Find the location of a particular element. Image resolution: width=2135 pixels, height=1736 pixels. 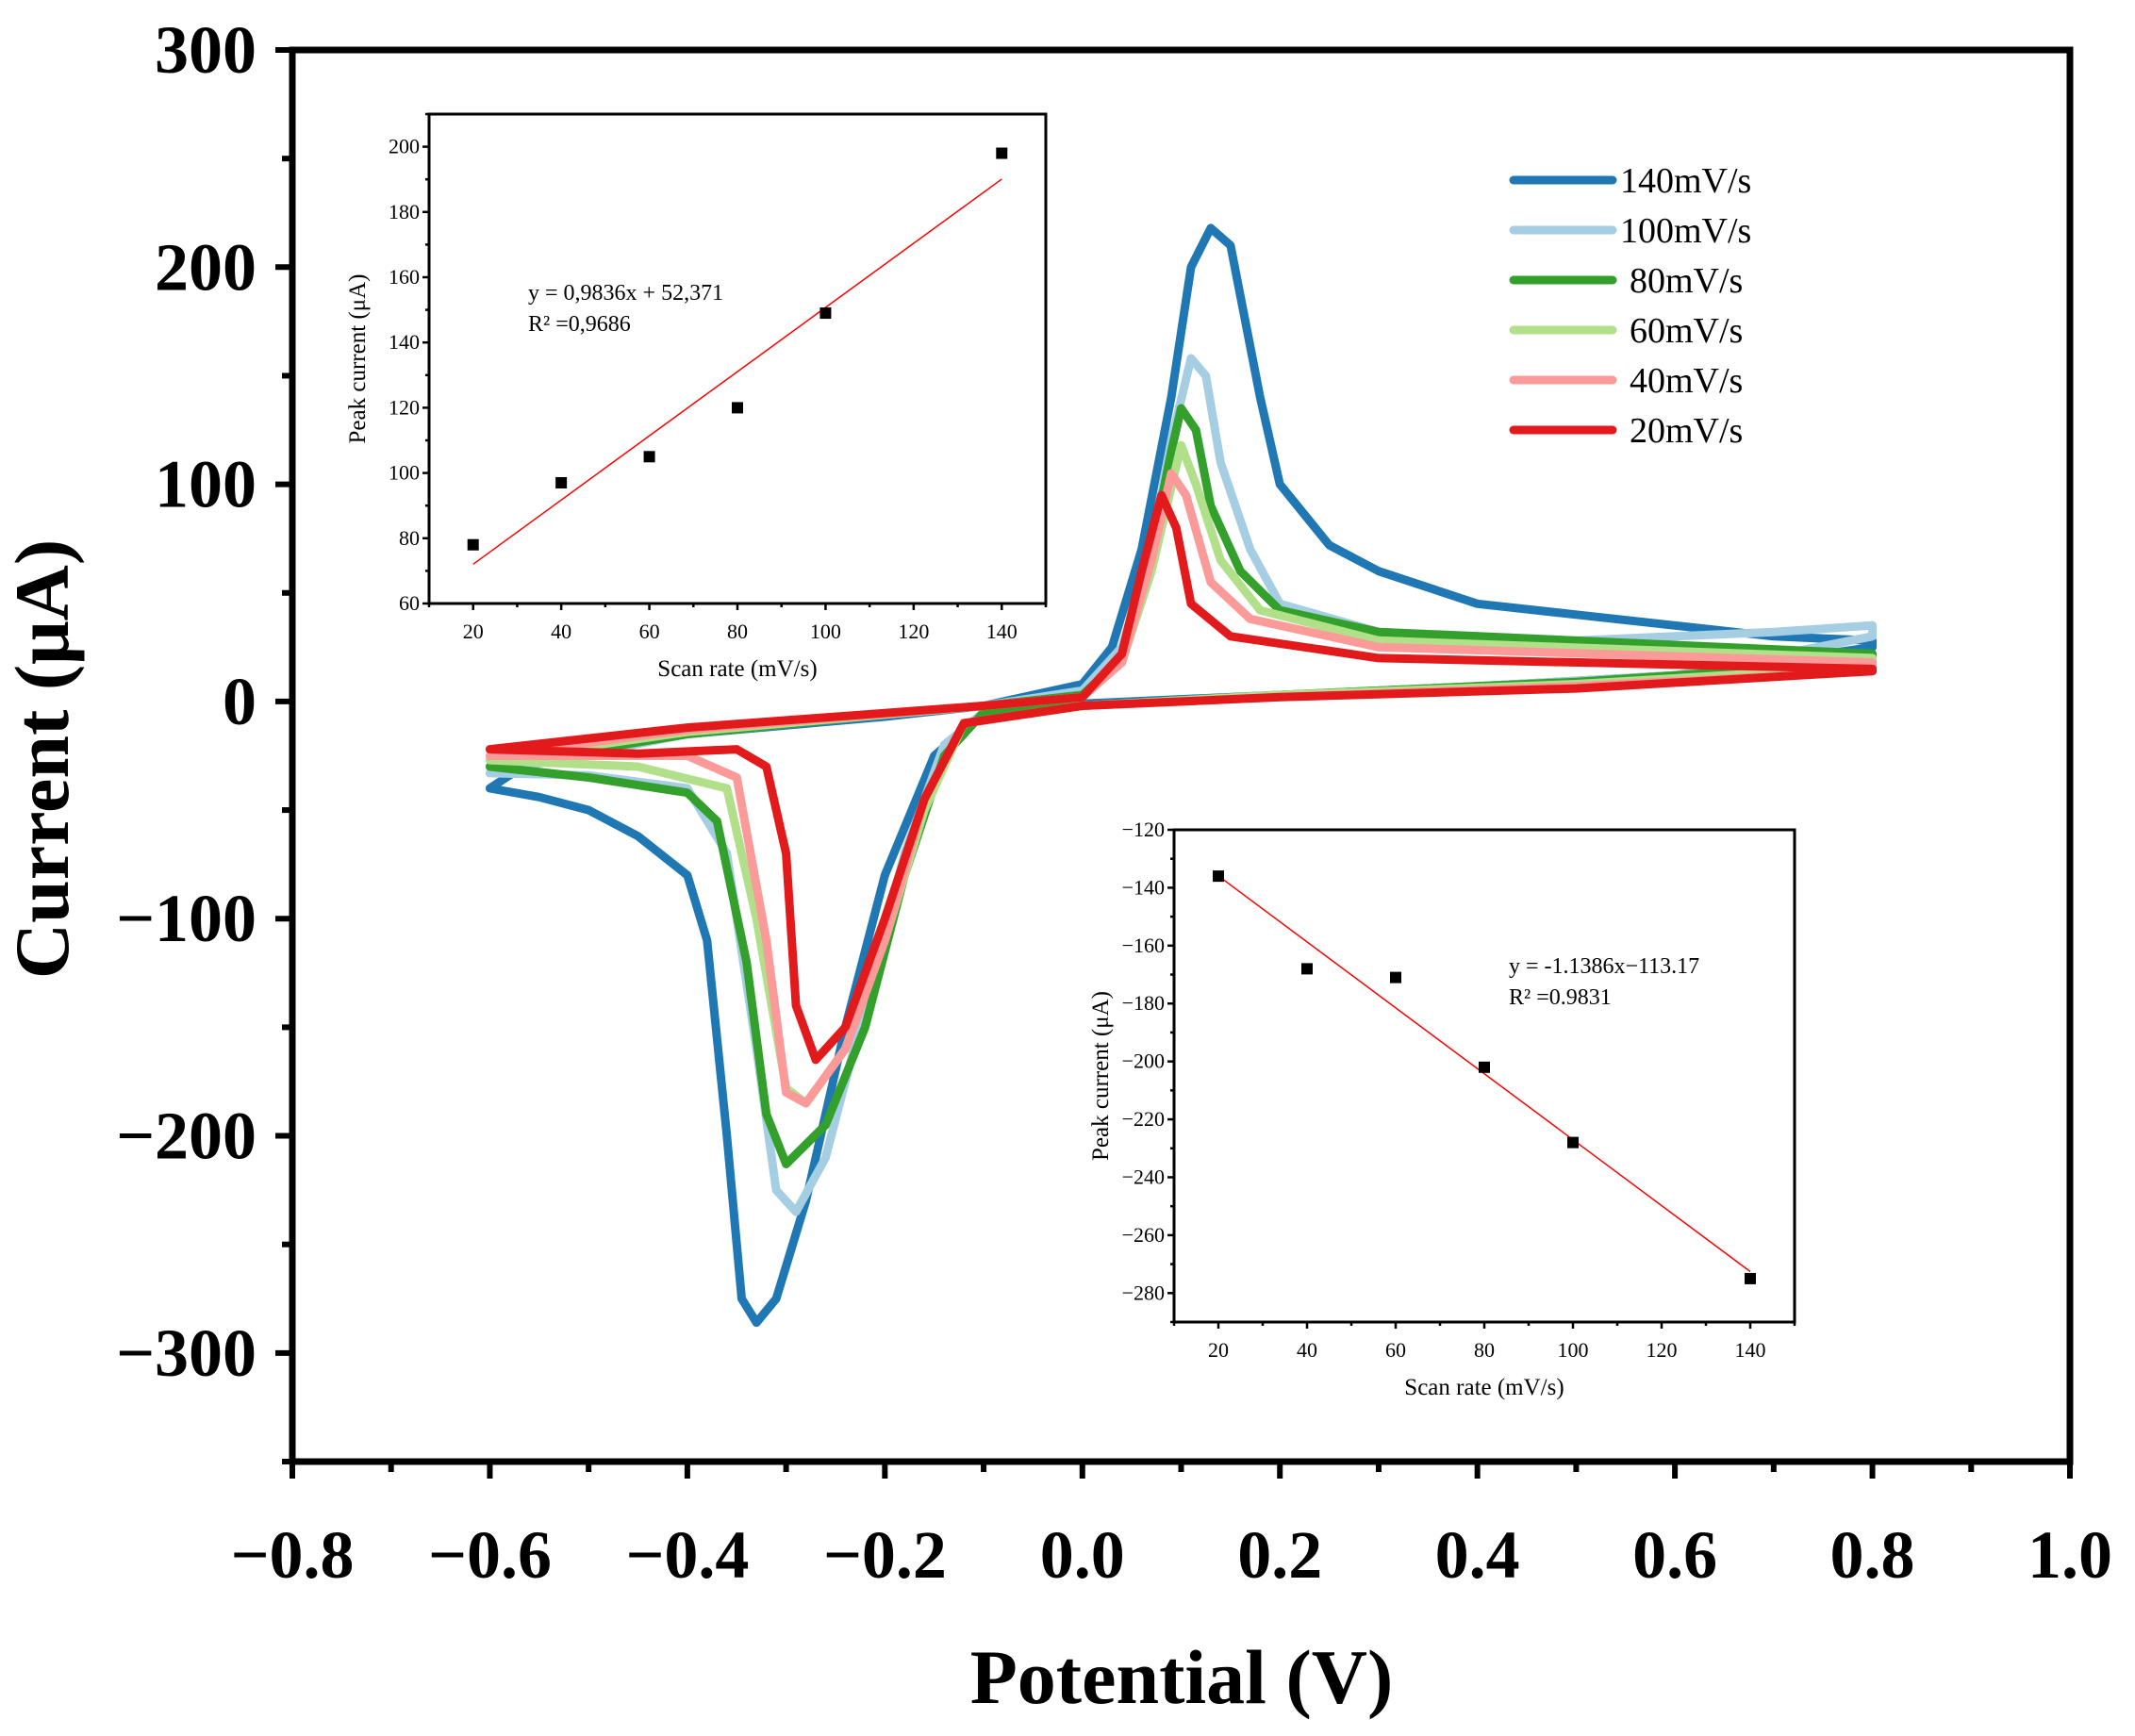

y-tick-label: 200 is located at coordinates (206, 267).